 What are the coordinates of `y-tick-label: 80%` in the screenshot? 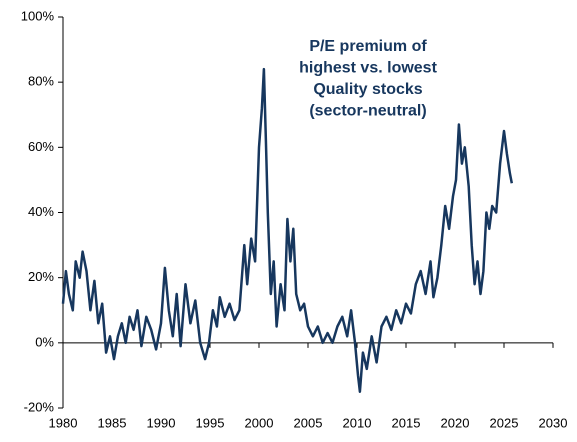 It's located at (41, 81).